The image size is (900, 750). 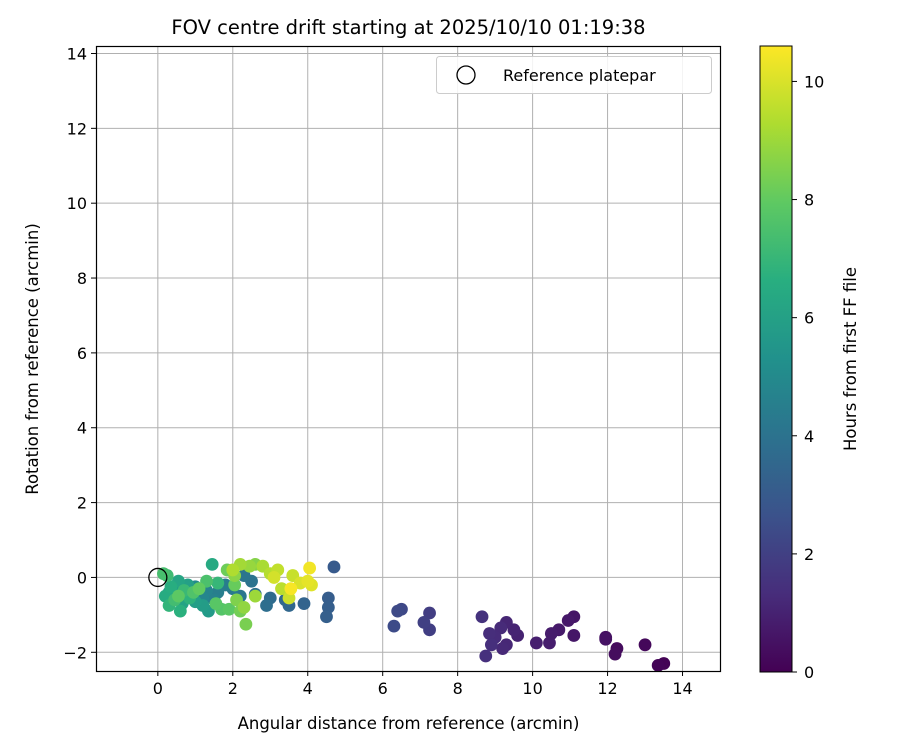 I want to click on reference-marker-layer, so click(x=158, y=577).